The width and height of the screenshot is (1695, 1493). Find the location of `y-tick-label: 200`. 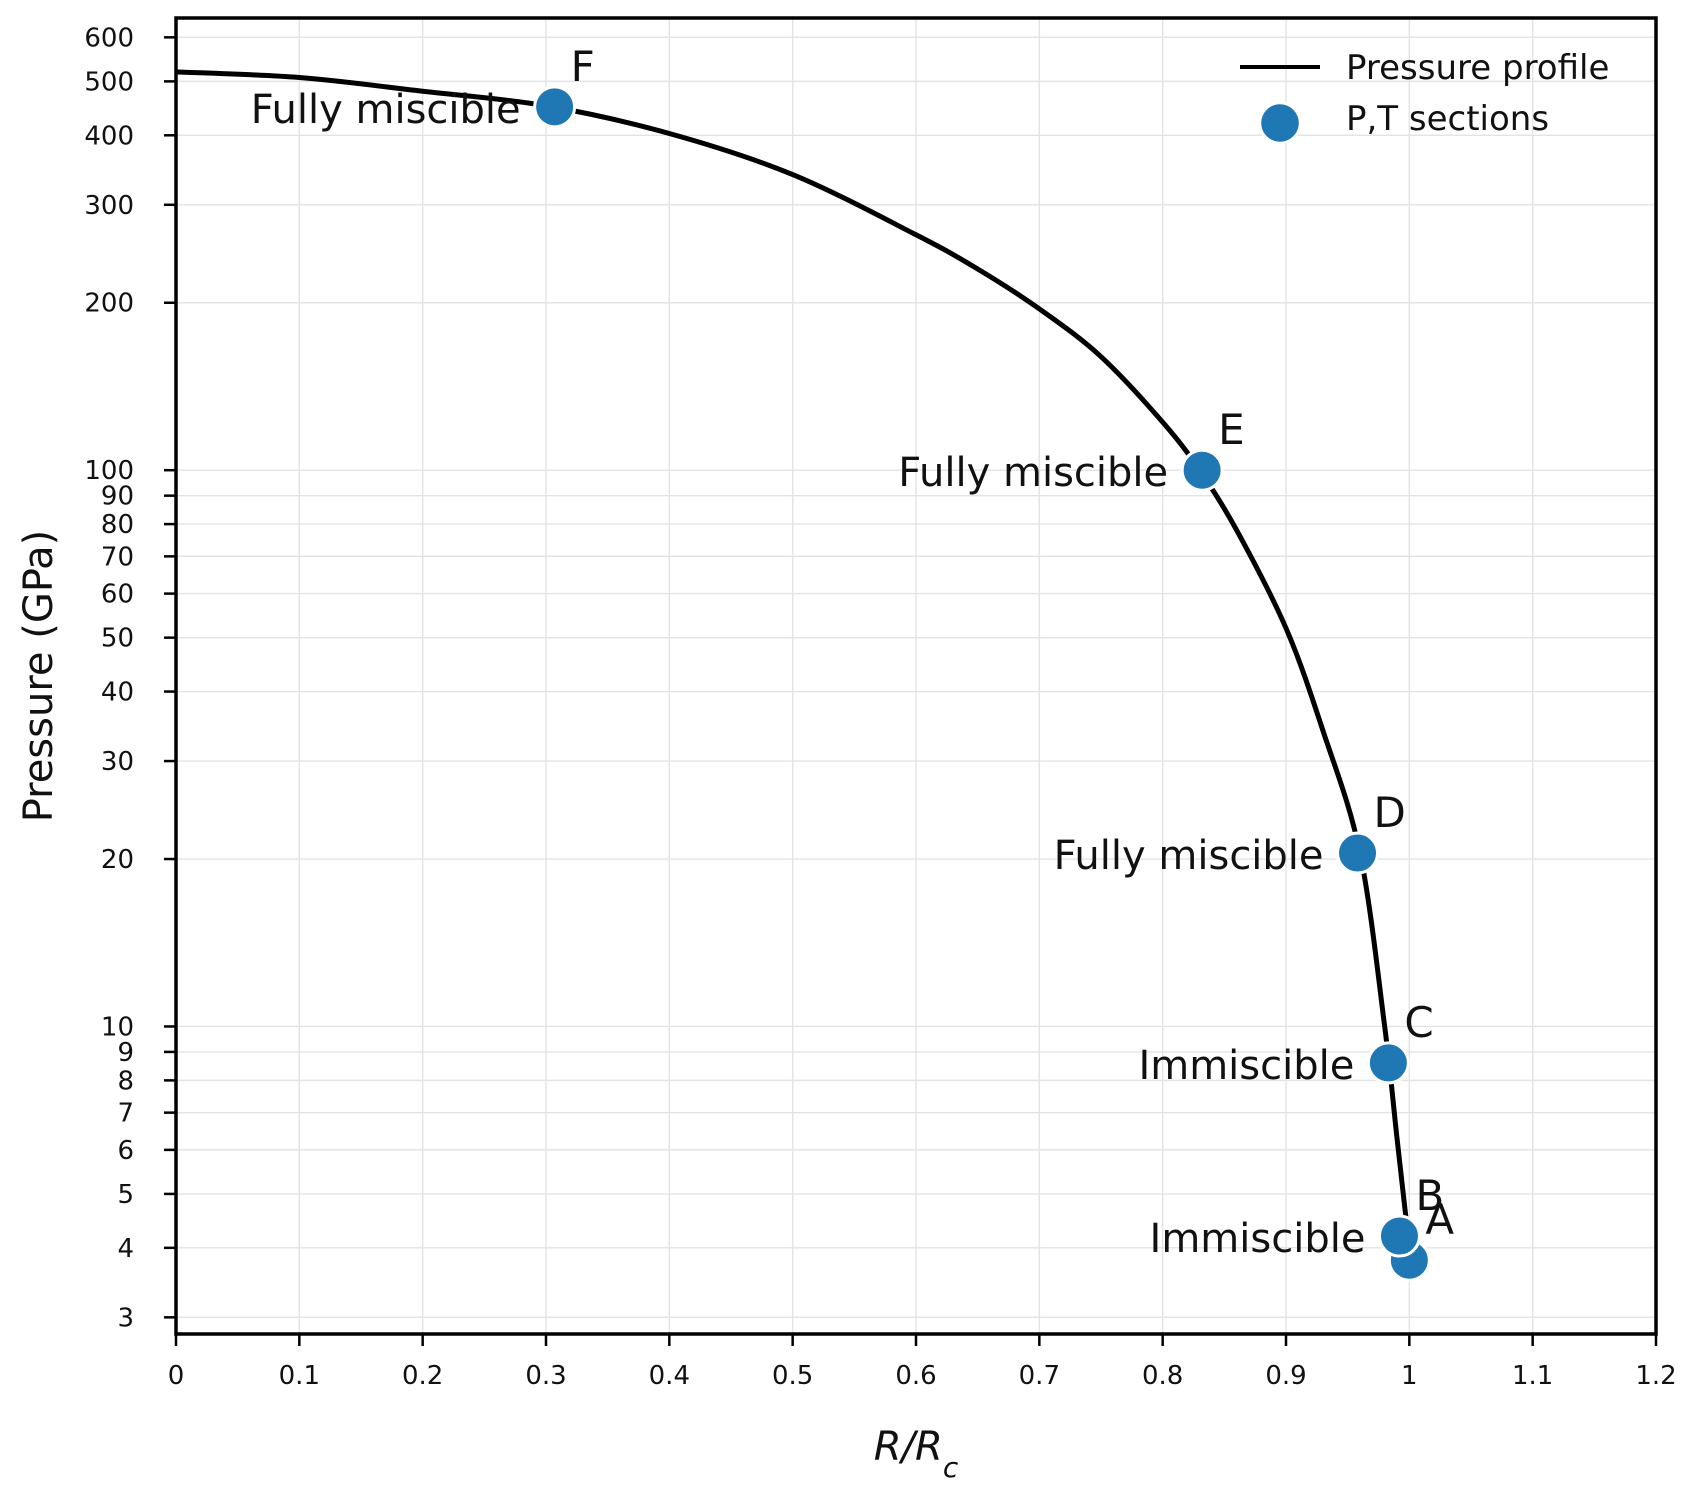

y-tick-label: 200 is located at coordinates (109, 304).